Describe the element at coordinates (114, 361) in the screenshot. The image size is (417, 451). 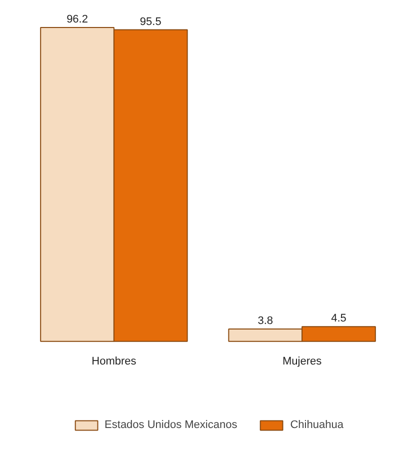
I see `x-tick-label: Hombres` at that location.